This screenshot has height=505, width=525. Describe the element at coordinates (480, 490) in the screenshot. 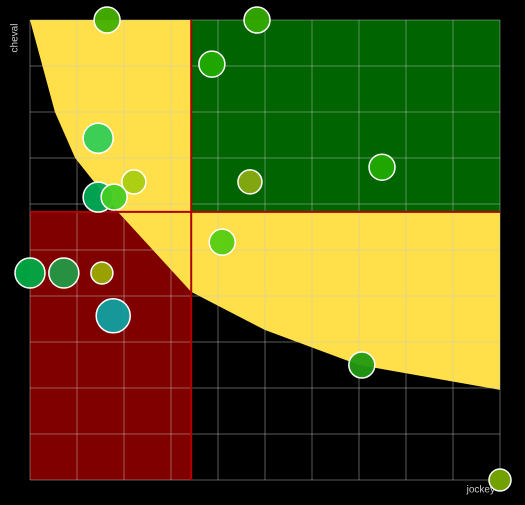

I see `x-axis-label: jockey` at that location.